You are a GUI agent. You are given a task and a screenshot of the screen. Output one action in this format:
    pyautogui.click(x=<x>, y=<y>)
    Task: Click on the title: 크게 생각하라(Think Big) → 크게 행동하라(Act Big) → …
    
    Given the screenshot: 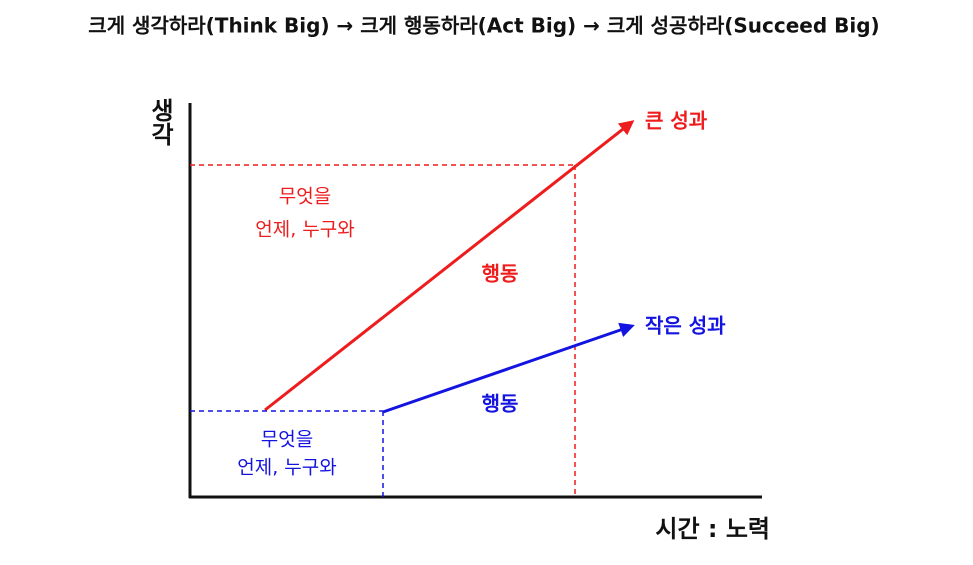 What is the action you would take?
    pyautogui.click(x=483, y=26)
    